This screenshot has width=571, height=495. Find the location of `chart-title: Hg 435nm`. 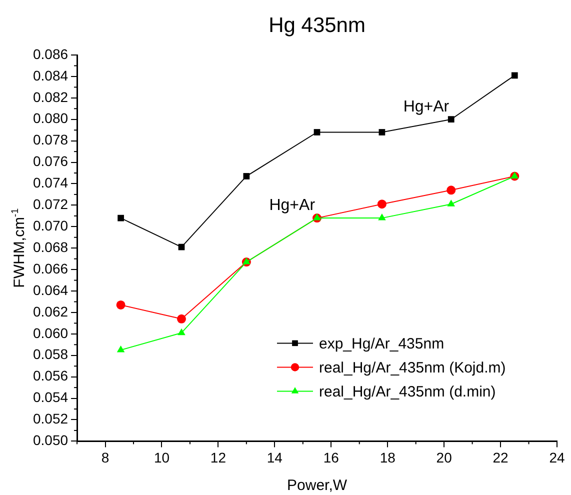

chart-title: Hg 435nm is located at coordinates (317, 25).